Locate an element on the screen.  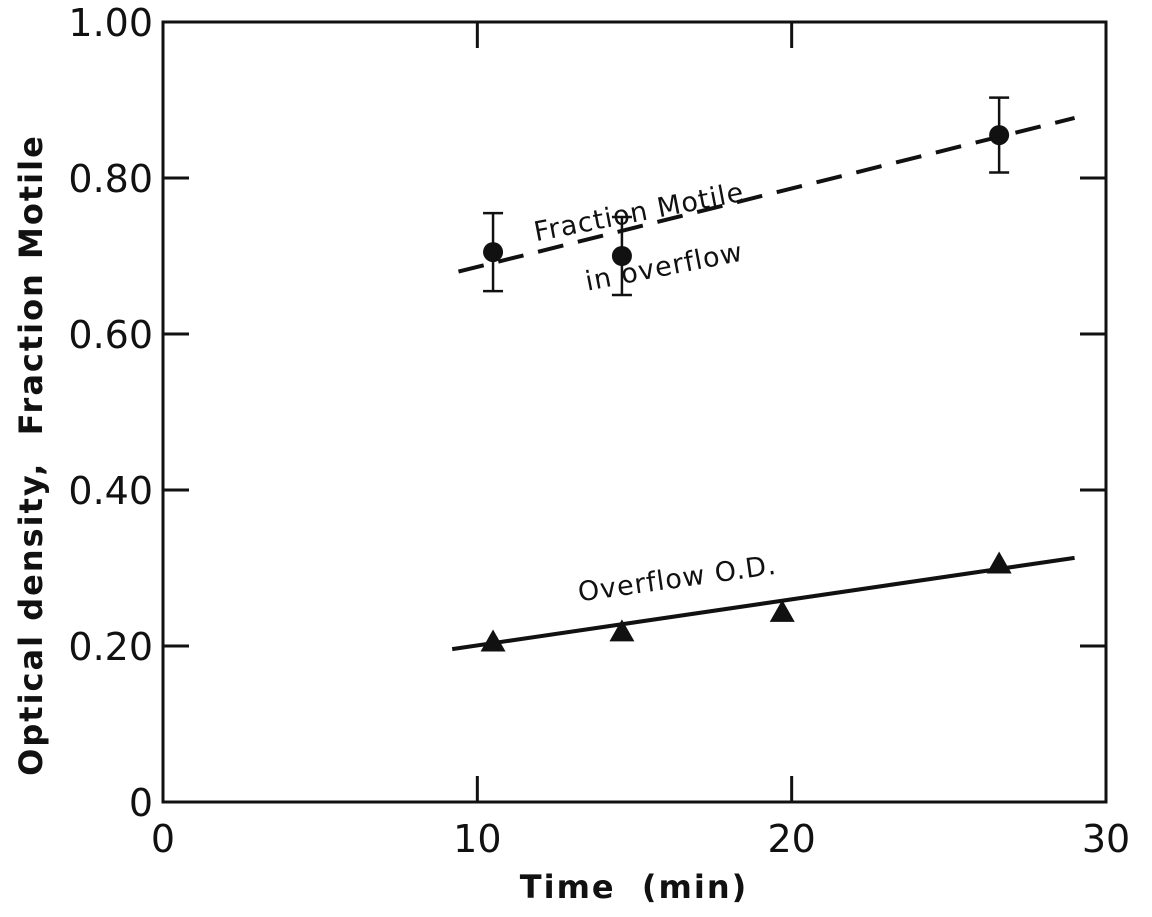
y-tick-label: 0.60 is located at coordinates (110, 335).